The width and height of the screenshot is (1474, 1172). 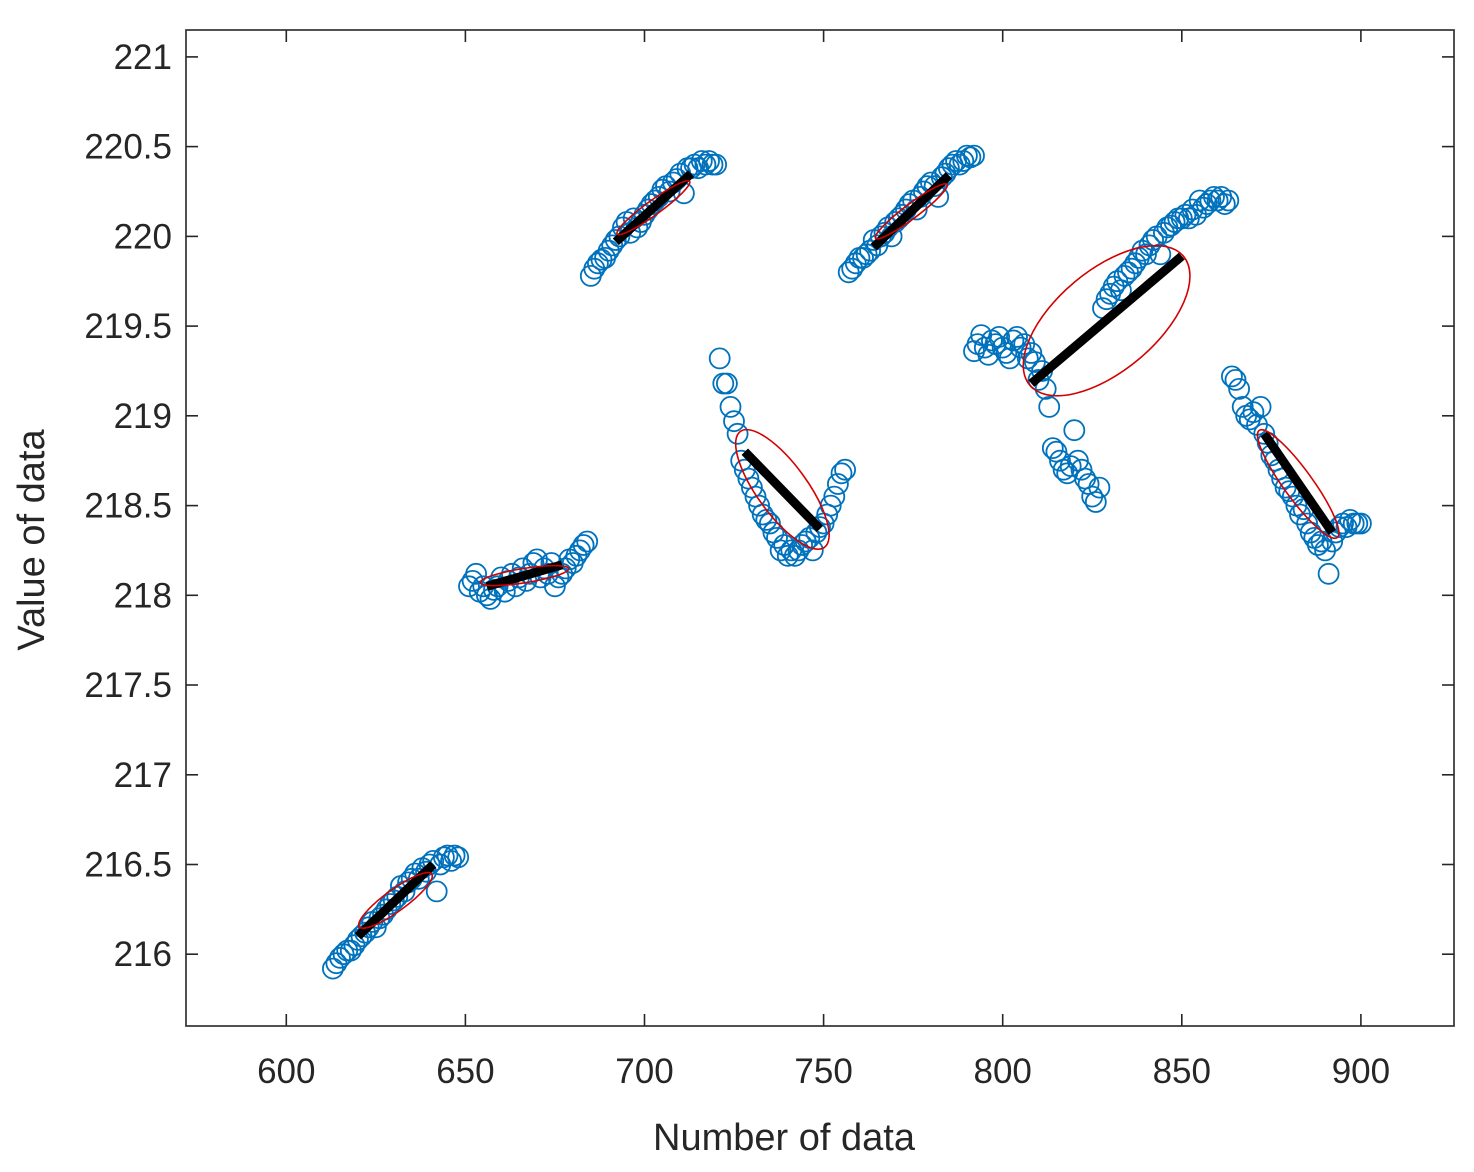 I want to click on y-tick-label: 219.5, so click(x=128, y=326).